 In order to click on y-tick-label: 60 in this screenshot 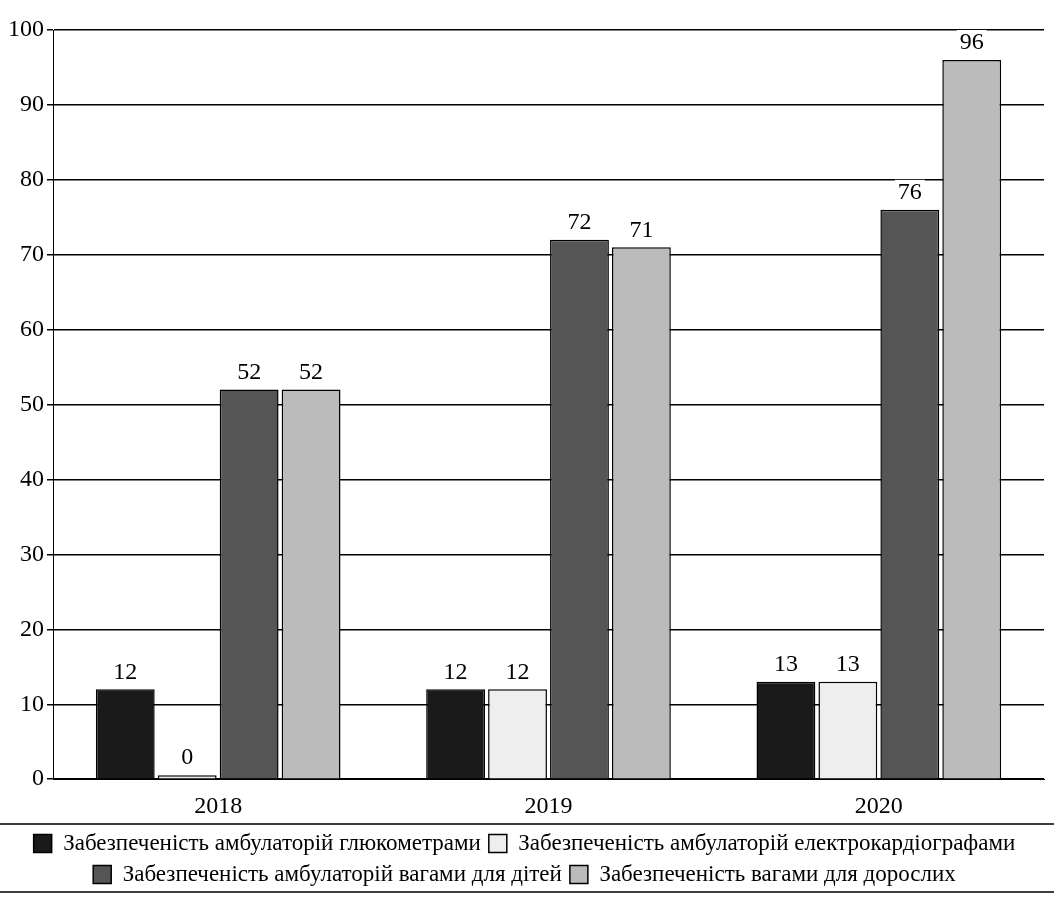, I will do `click(32, 327)`.